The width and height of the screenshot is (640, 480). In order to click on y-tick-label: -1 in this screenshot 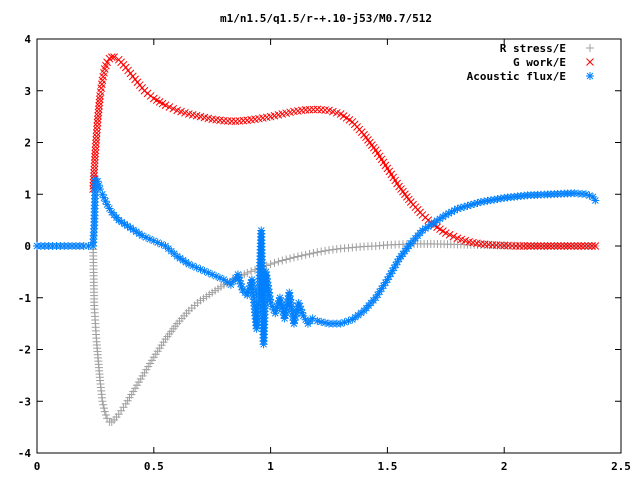, I will do `click(25, 298)`.